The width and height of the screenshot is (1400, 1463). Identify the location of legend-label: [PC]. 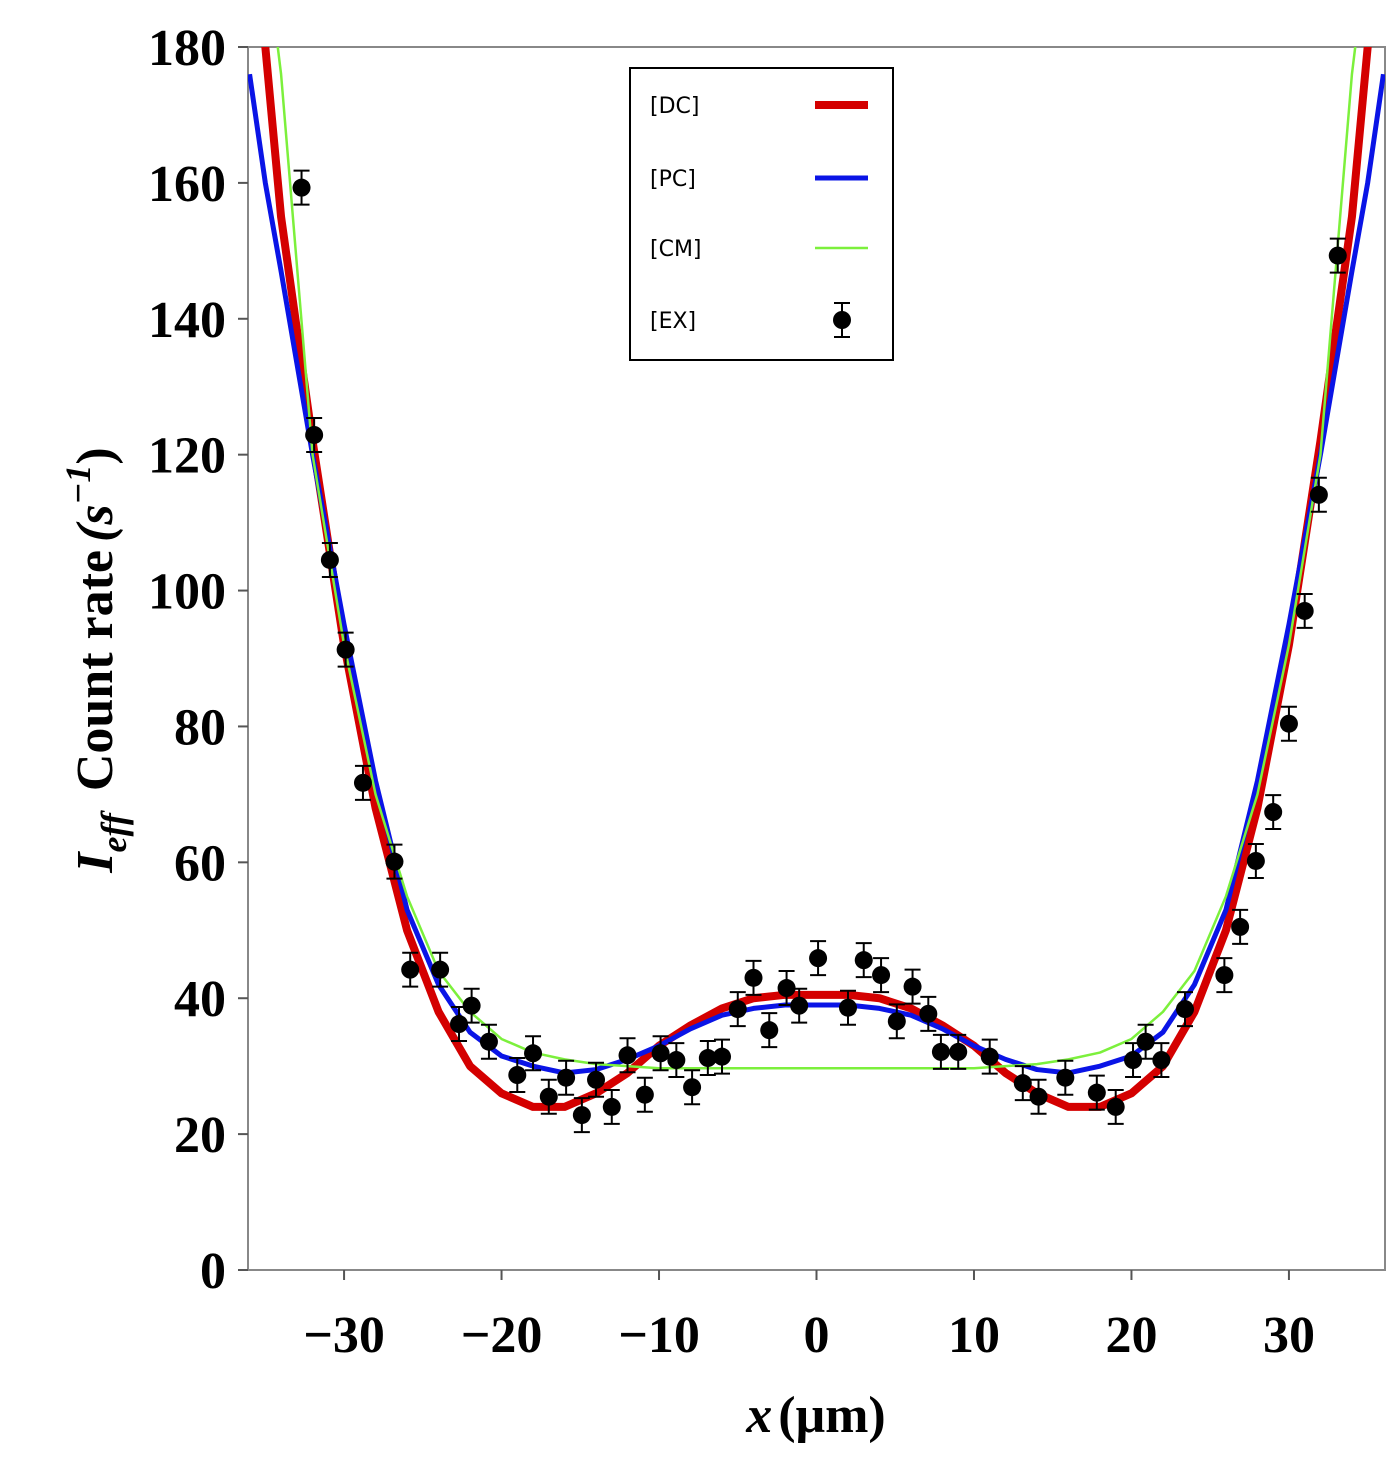
(673, 179).